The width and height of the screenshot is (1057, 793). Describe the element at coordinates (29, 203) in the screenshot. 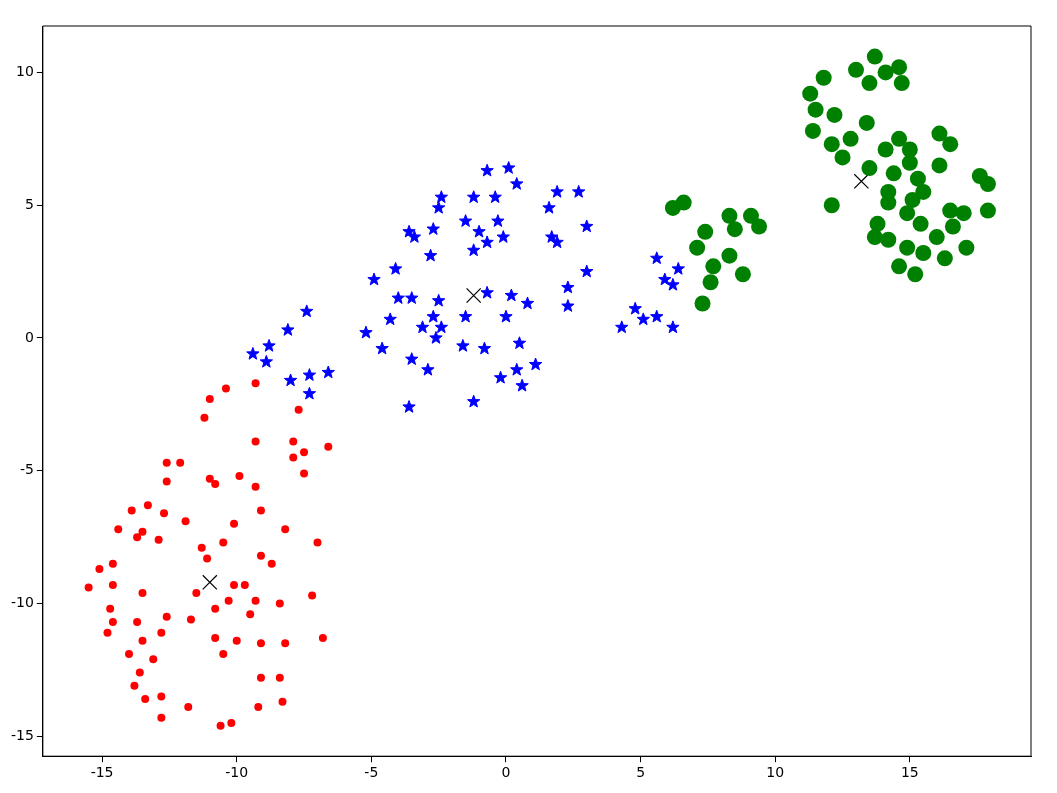

I see `y-tick-label: 5` at that location.